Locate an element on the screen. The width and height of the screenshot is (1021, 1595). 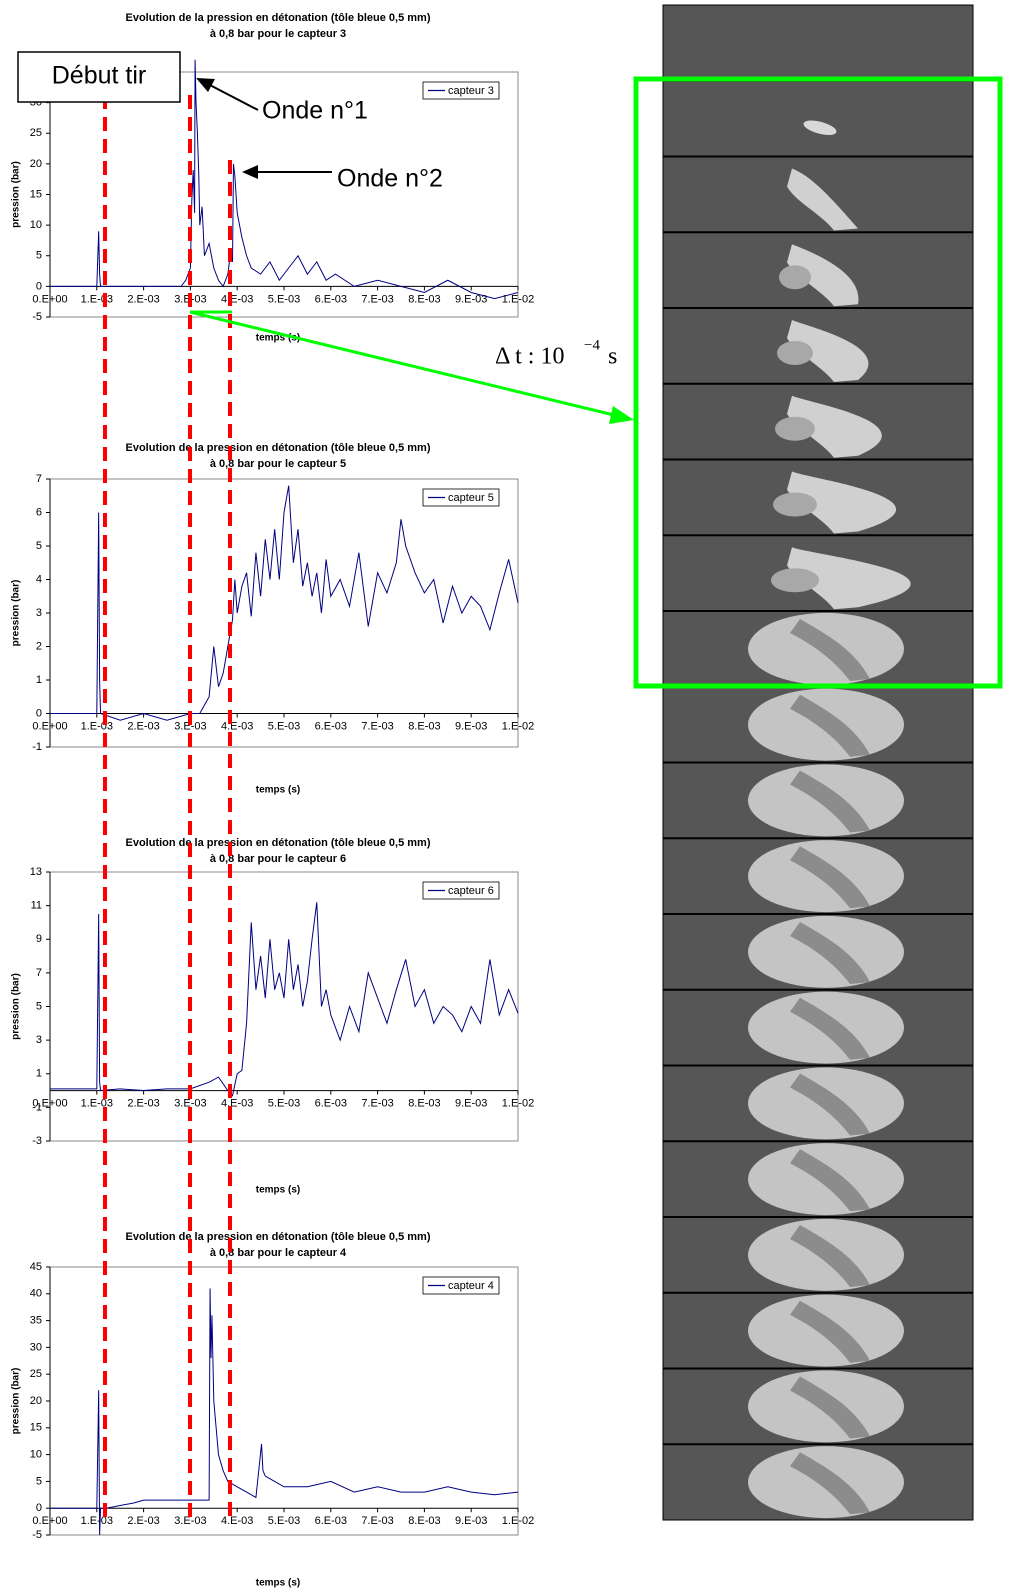
y-tick-label: 13 is located at coordinates (36, 872).